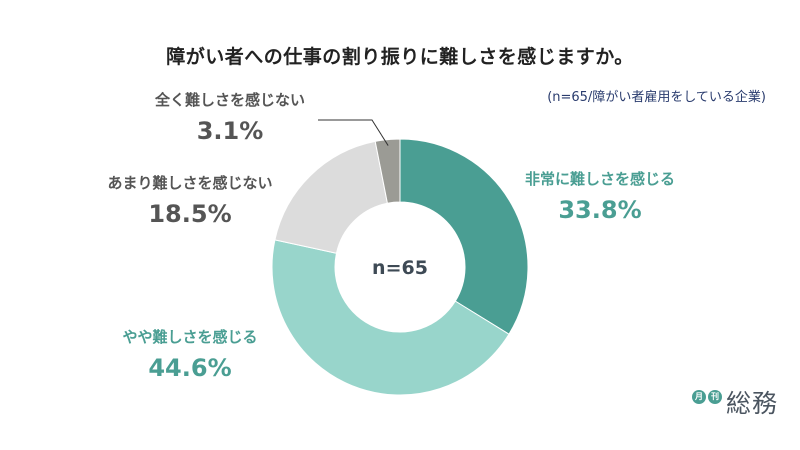 The height and width of the screenshot is (450, 800). I want to click on leader-line, so click(353, 132).